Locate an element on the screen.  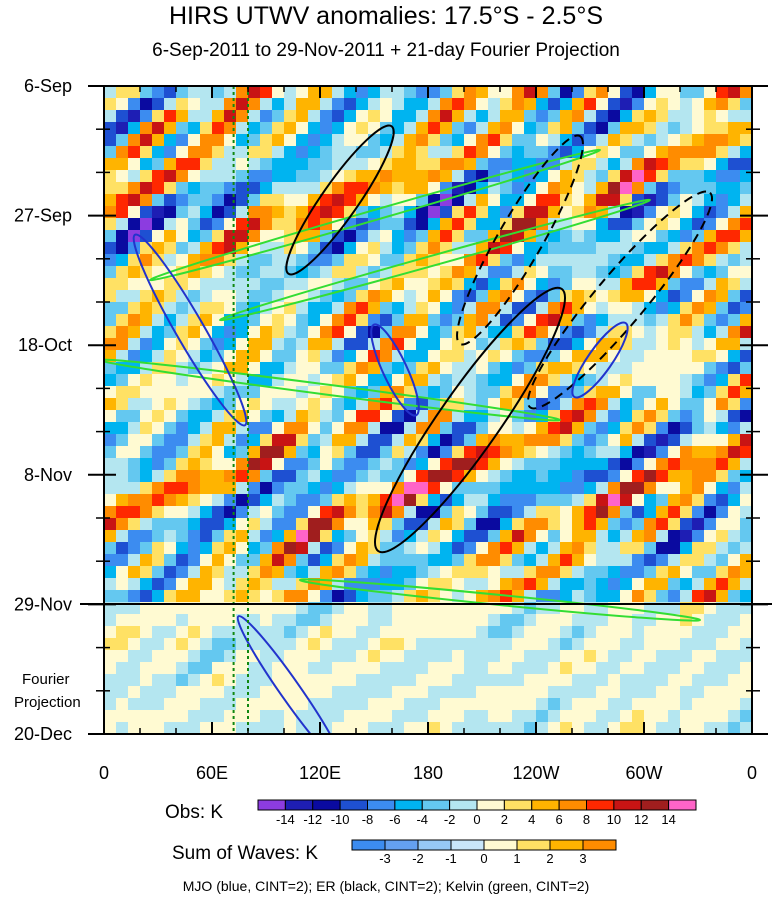
colorbar-swatch is located at coordinates (682, 805).